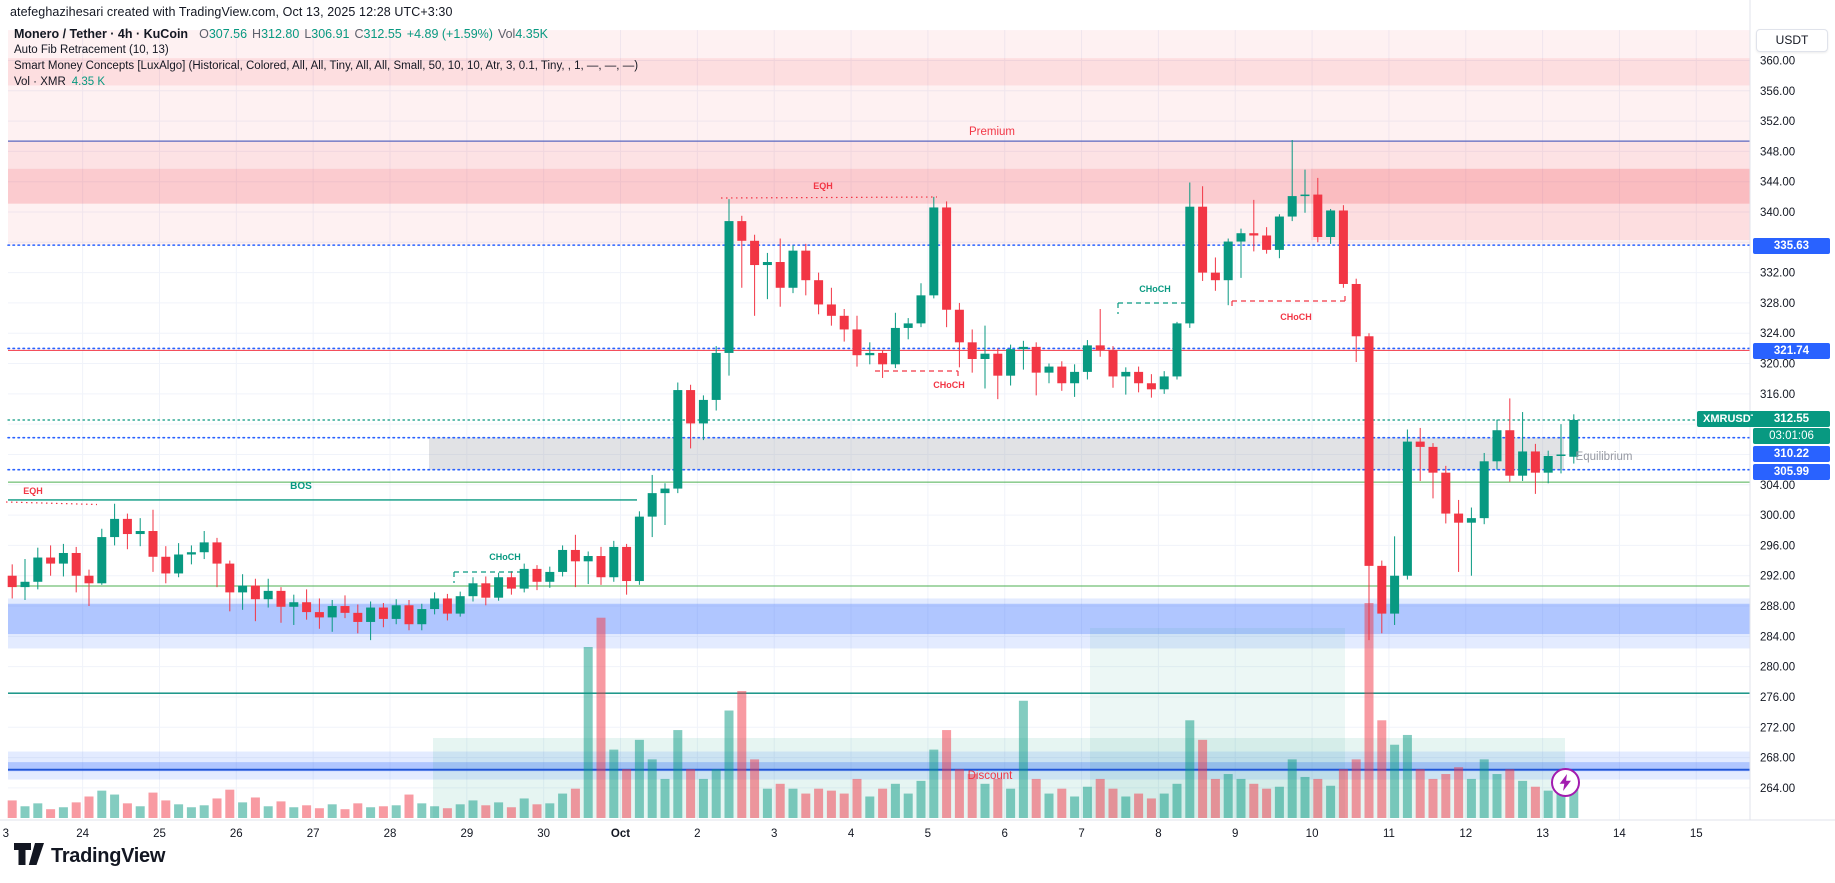 This screenshot has width=1835, height=883. I want to click on svg-text: 2, so click(697, 834).